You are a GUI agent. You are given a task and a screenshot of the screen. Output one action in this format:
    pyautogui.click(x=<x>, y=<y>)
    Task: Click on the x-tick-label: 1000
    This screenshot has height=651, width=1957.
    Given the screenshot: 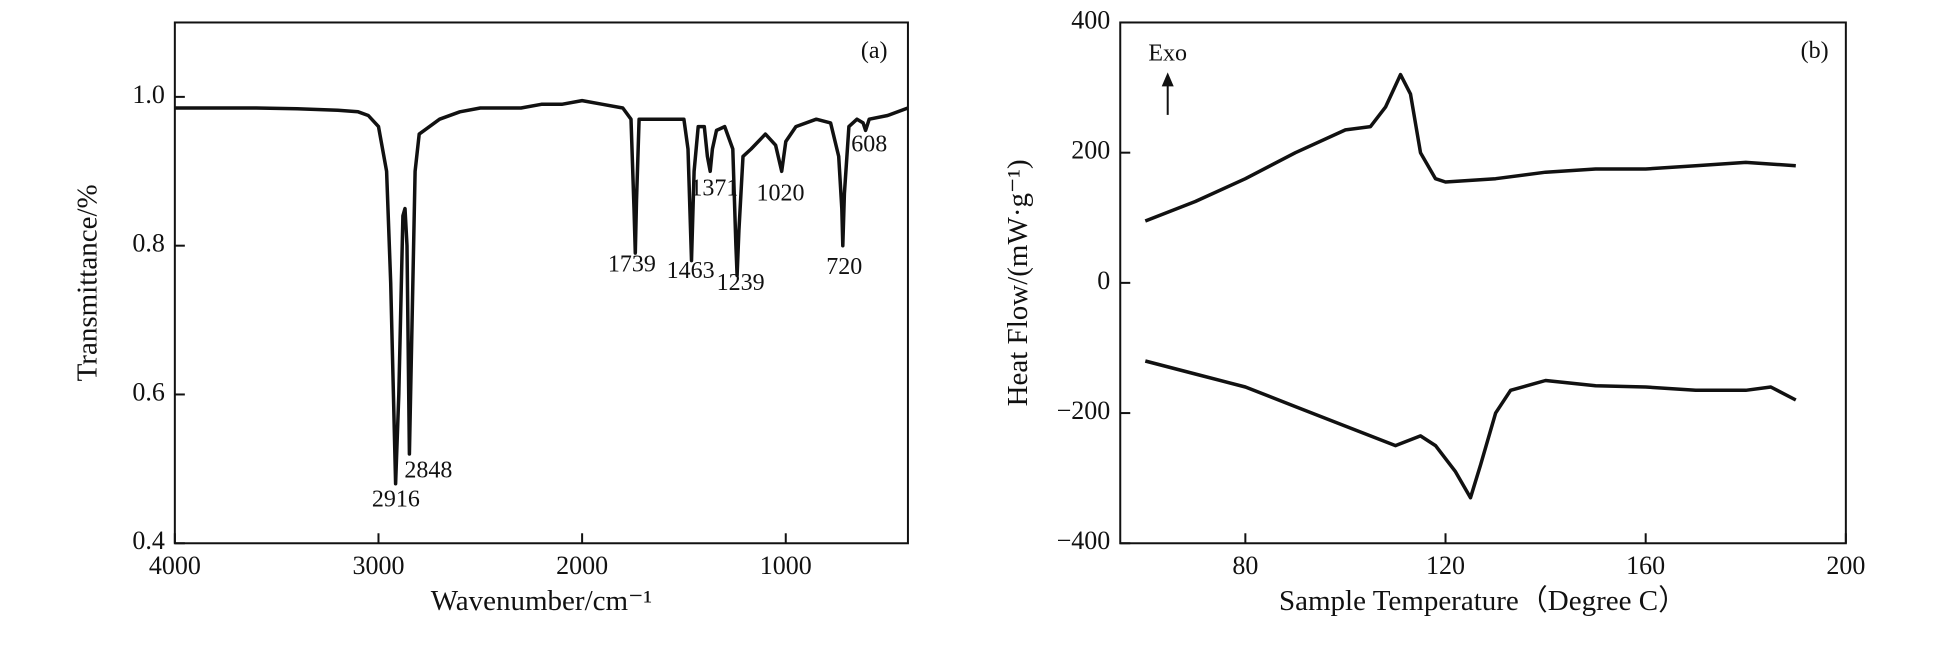 What is the action you would take?
    pyautogui.click(x=786, y=565)
    